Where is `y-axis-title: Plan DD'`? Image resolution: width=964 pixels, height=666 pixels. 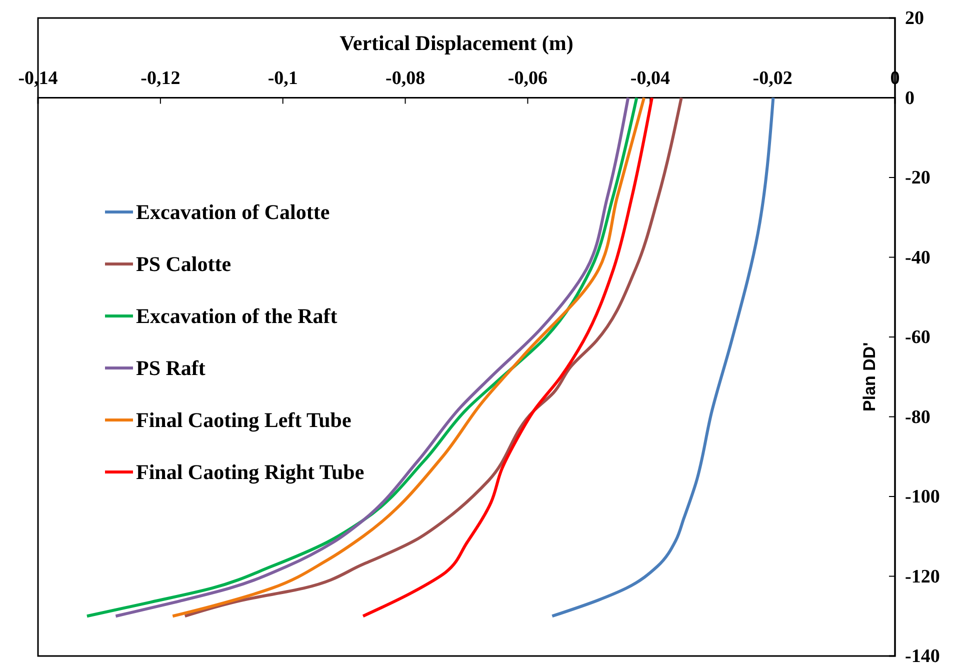
y-axis-title: Plan DD' is located at coordinates (869, 377).